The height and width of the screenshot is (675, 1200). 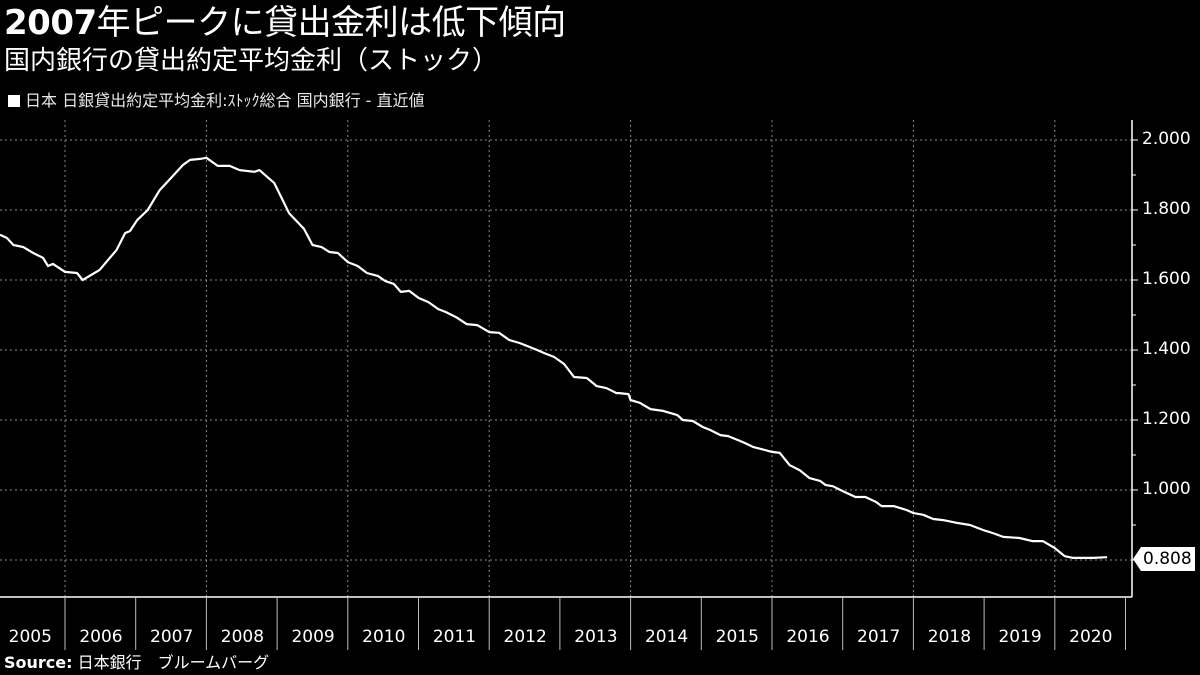 I want to click on x-tick-label: 2016, so click(x=808, y=637).